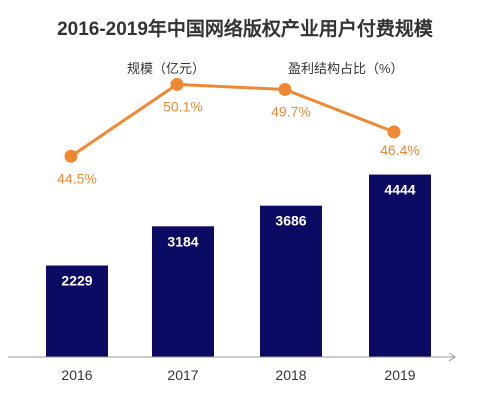  Describe the element at coordinates (399, 190) in the screenshot. I see `bar-label-2019: 4444` at that location.